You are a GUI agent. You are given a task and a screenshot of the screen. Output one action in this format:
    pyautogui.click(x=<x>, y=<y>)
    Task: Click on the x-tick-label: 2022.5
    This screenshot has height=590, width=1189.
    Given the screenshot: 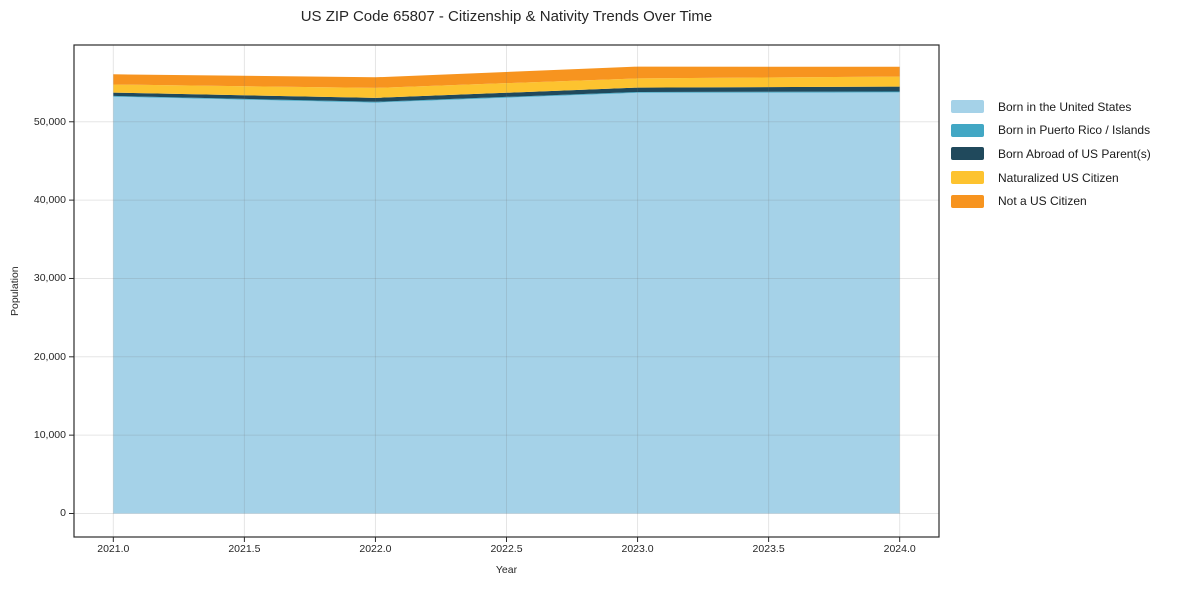 What is the action you would take?
    pyautogui.click(x=506, y=549)
    